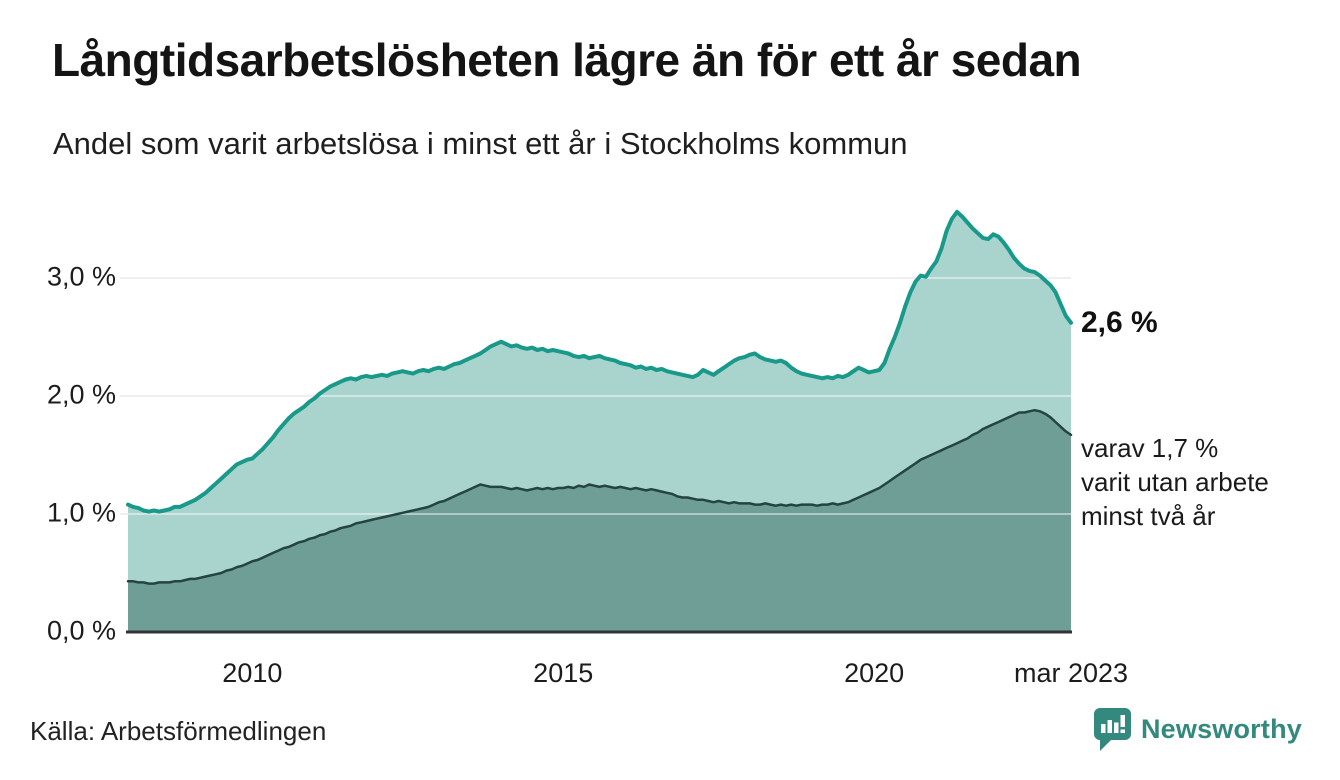  What do you see at coordinates (81, 512) in the screenshot?
I see `y-axis-tick-label: 1,0 %` at bounding box center [81, 512].